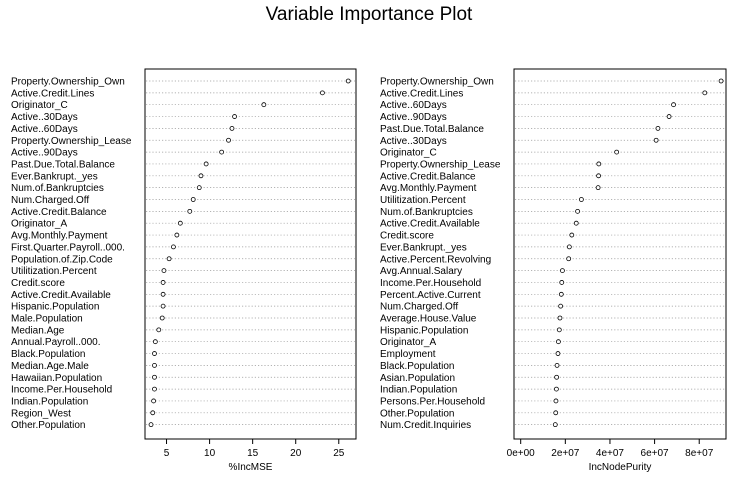  Describe the element at coordinates (705, 93) in the screenshot. I see `data-point-active-credit-lines` at that location.